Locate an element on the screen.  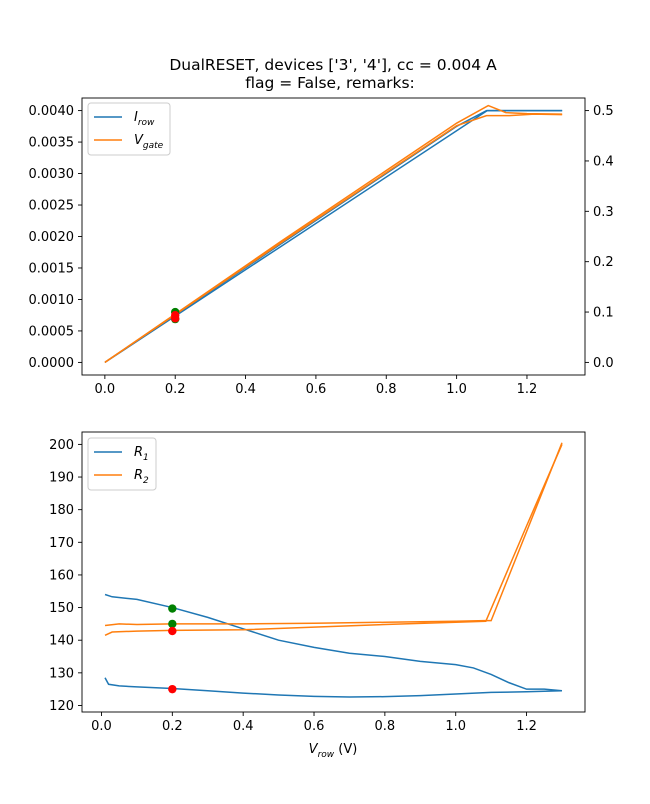
legend-label-v-gate: Vgate is located at coordinates (149, 142).